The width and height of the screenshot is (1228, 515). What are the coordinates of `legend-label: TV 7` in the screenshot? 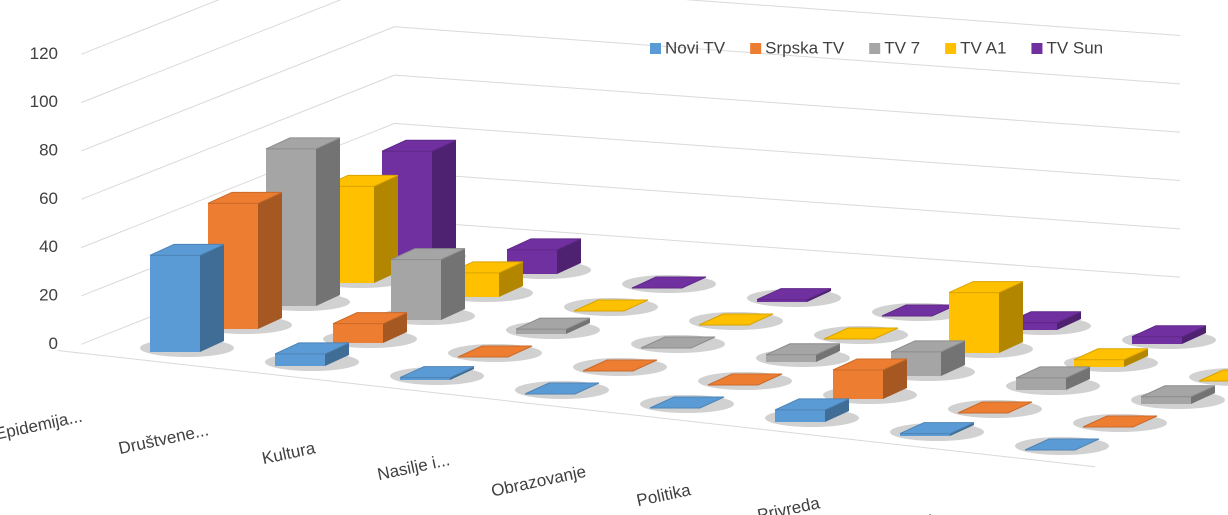 It's located at (902, 47).